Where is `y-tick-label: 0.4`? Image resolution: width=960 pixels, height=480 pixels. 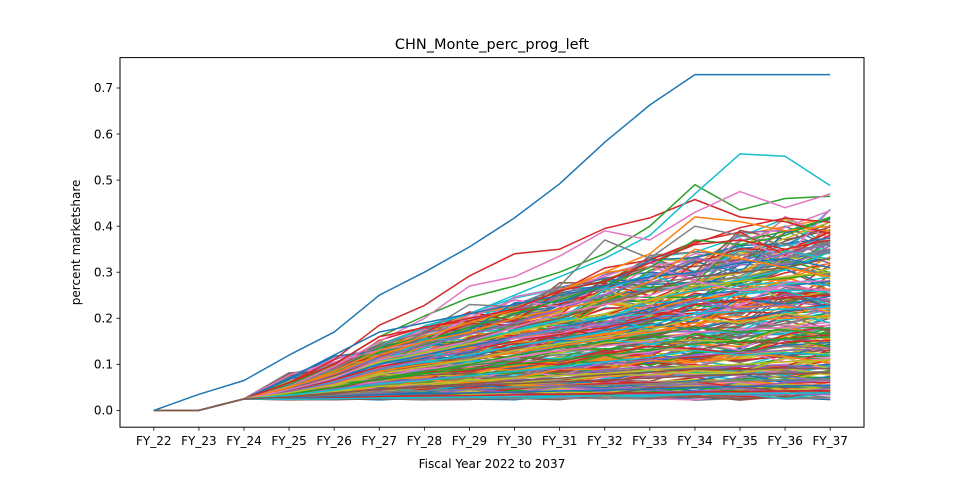 y-tick-label: 0.4 is located at coordinates (103, 226).